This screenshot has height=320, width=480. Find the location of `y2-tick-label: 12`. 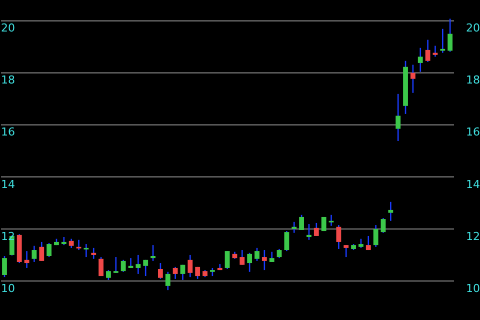

y2-tick-label: 12 is located at coordinates (473, 236).